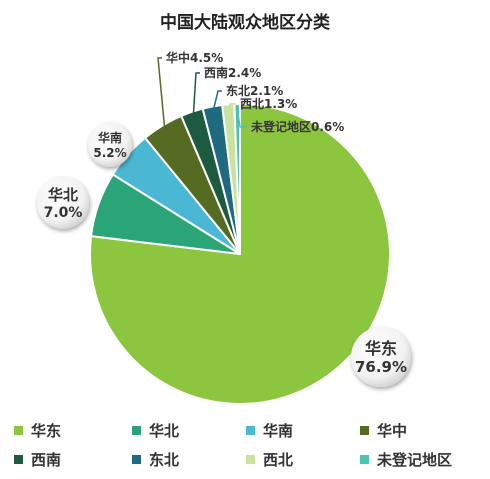 Image resolution: width=490 pixels, height=479 pixels. I want to click on legend-label: 东北, so click(164, 460).